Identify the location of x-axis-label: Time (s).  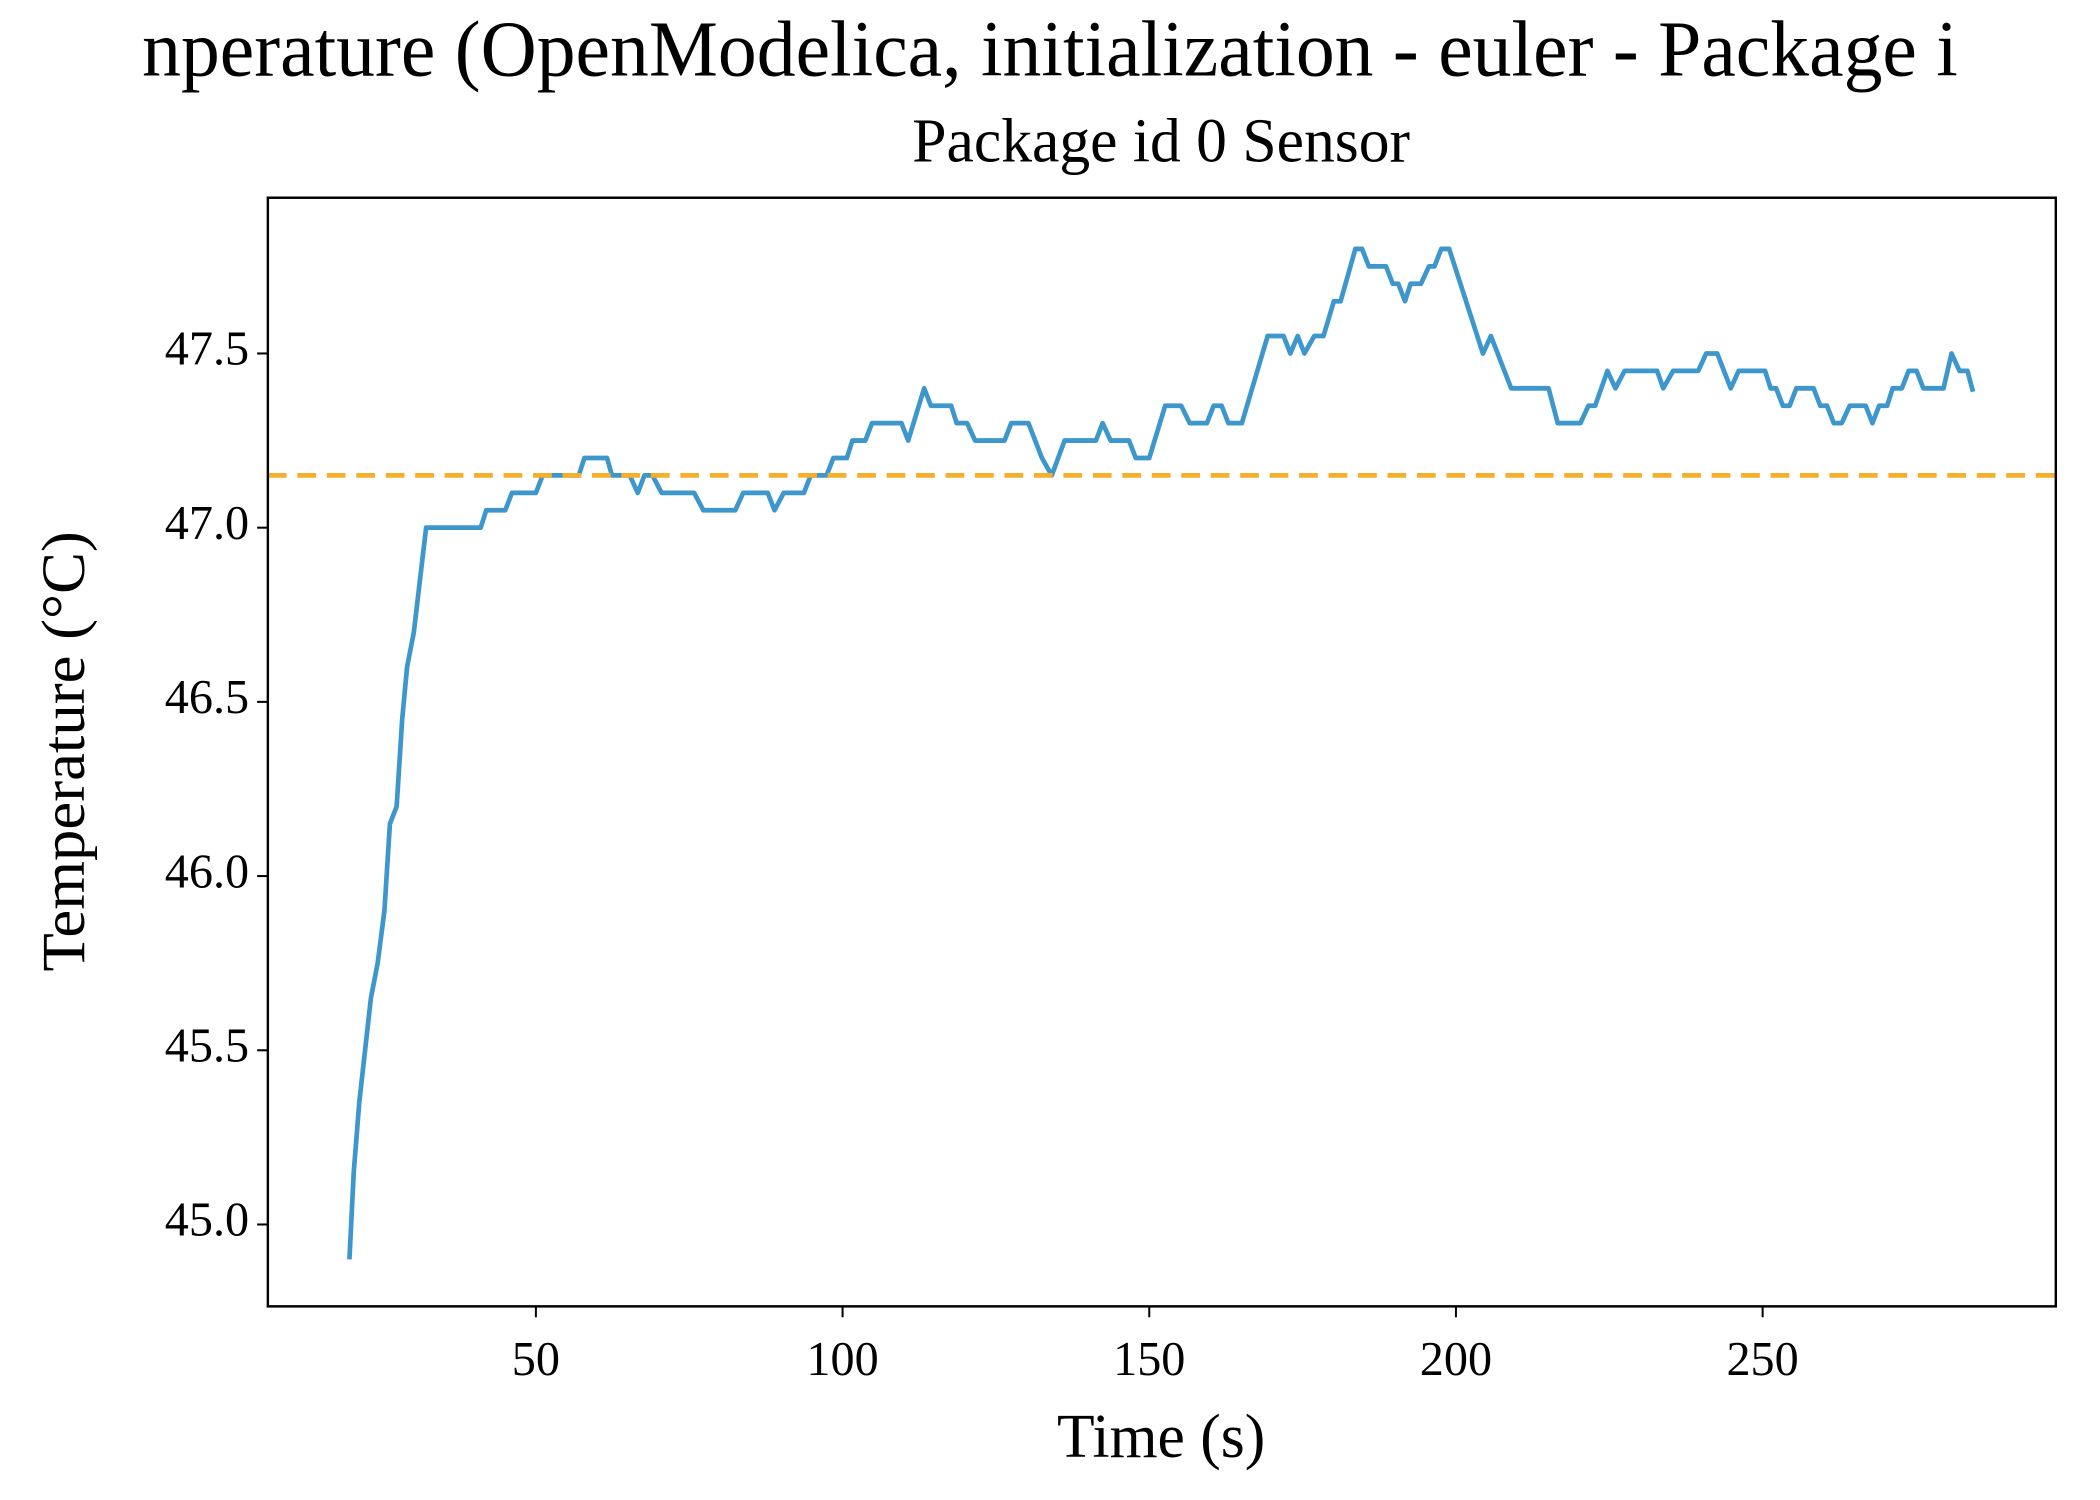
(1161, 1437).